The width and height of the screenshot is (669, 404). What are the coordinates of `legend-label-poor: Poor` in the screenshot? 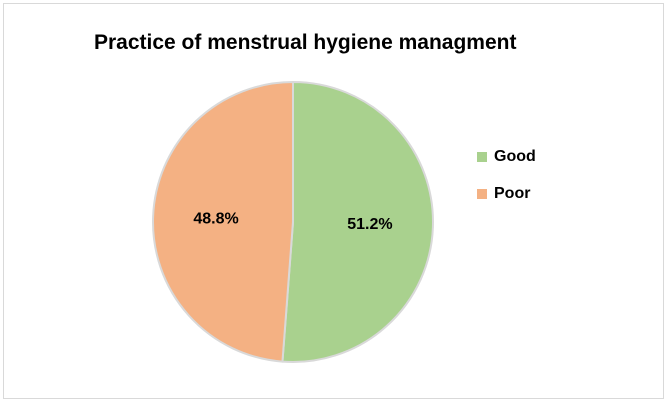 It's located at (512, 193).